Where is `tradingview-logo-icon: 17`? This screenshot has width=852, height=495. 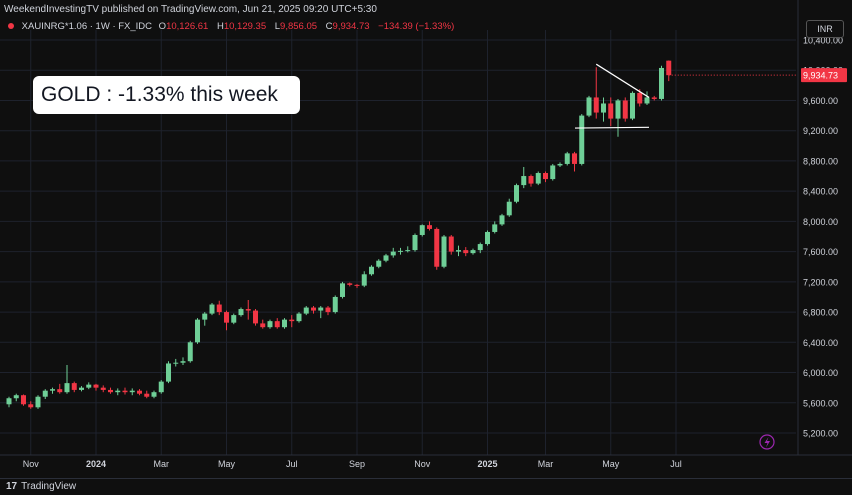 tradingview-logo-icon: 17 is located at coordinates (12, 486).